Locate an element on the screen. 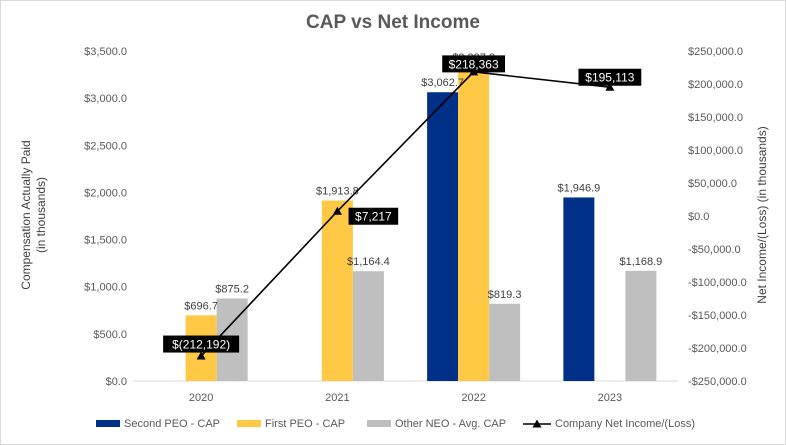 The height and width of the screenshot is (445, 786). net-income-data-label: $195,113 is located at coordinates (609, 78).